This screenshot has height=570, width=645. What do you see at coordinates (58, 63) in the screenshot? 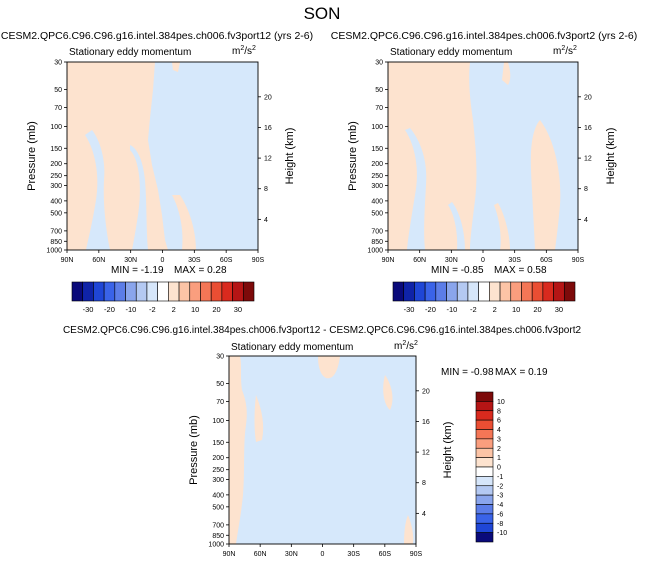
I see `panel-1-ytick-label: 30` at bounding box center [58, 63].